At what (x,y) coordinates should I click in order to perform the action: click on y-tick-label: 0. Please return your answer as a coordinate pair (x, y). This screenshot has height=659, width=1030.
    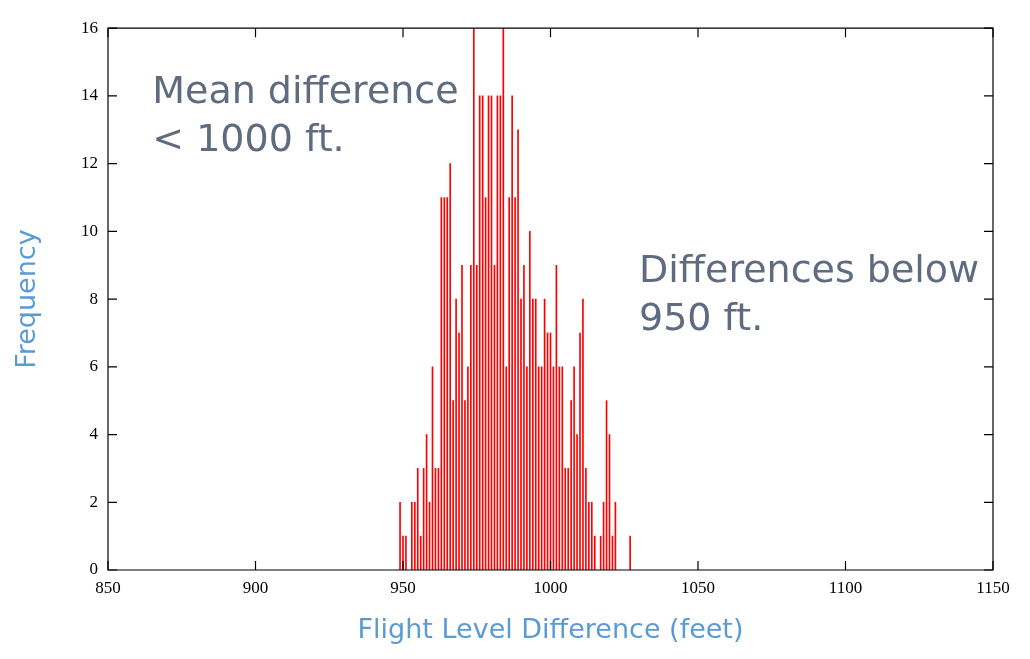
    Looking at the image, I should click on (93, 569).